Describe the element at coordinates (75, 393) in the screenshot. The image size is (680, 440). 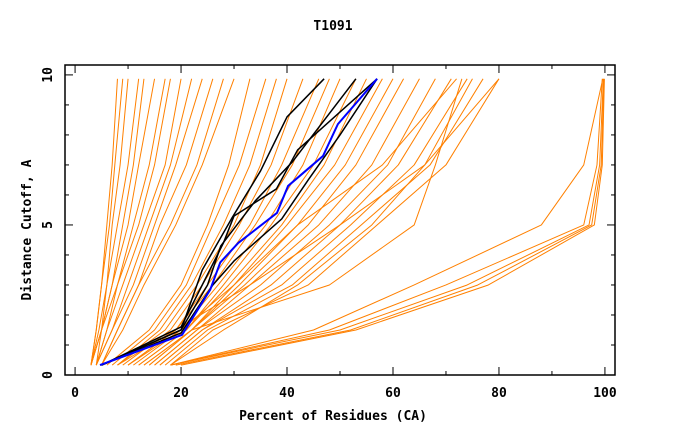
I see `x-tick-label: 0` at that location.